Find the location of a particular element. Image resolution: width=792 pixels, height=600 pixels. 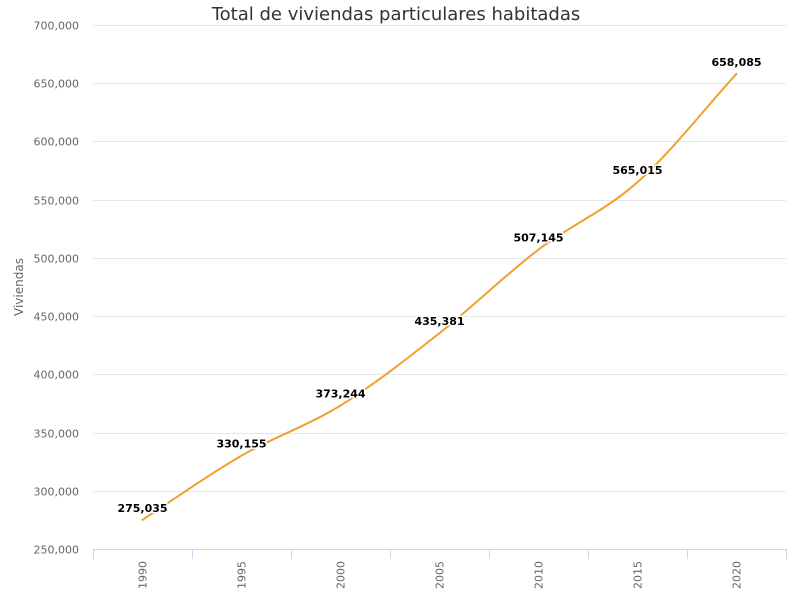

x-tick-label: 2005 is located at coordinates (440, 575).